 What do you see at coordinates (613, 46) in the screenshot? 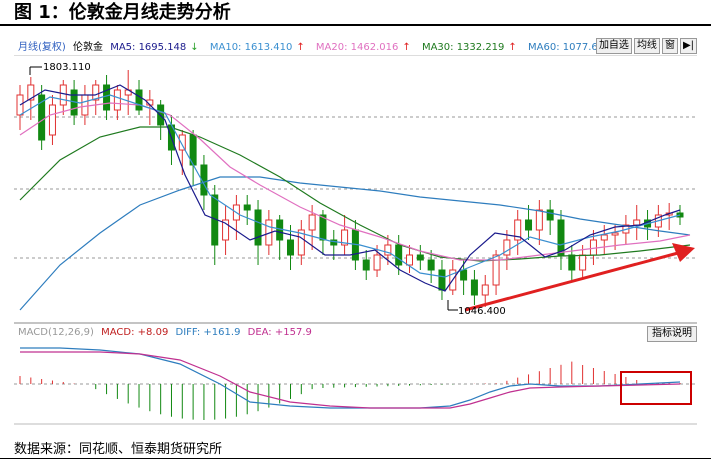
I see `add-watchlist-button: 加自选` at bounding box center [613, 46].